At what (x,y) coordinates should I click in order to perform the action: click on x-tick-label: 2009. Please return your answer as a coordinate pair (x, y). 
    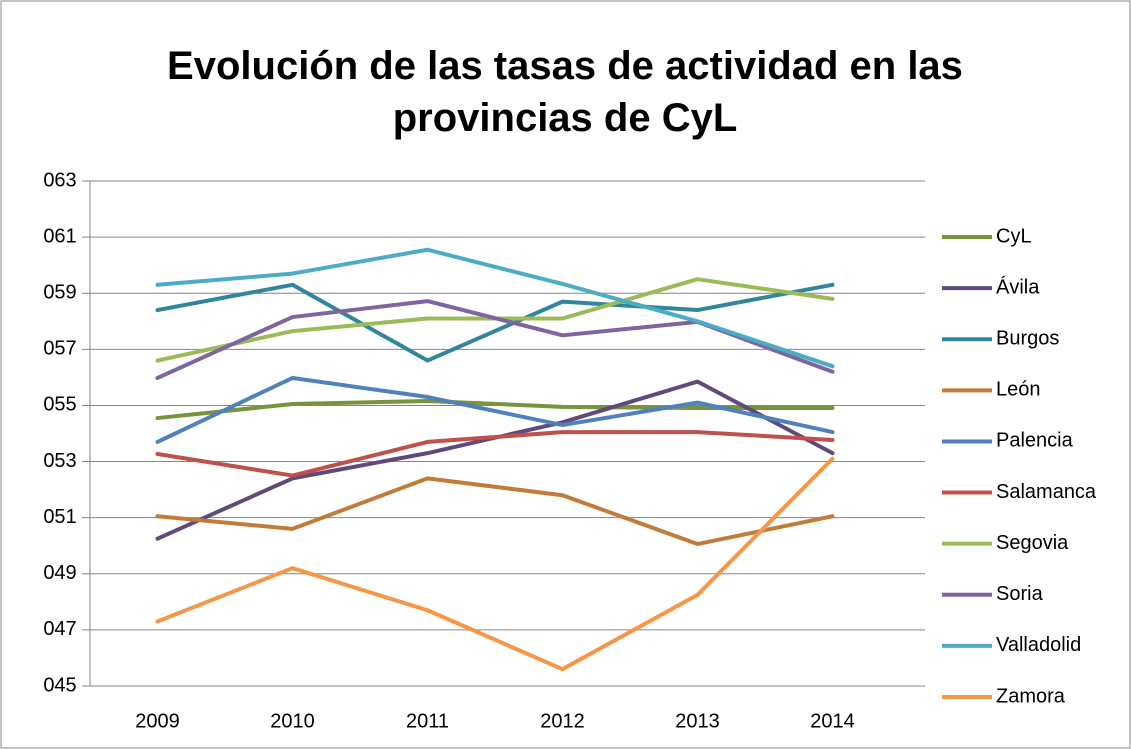
    Looking at the image, I should click on (157, 721).